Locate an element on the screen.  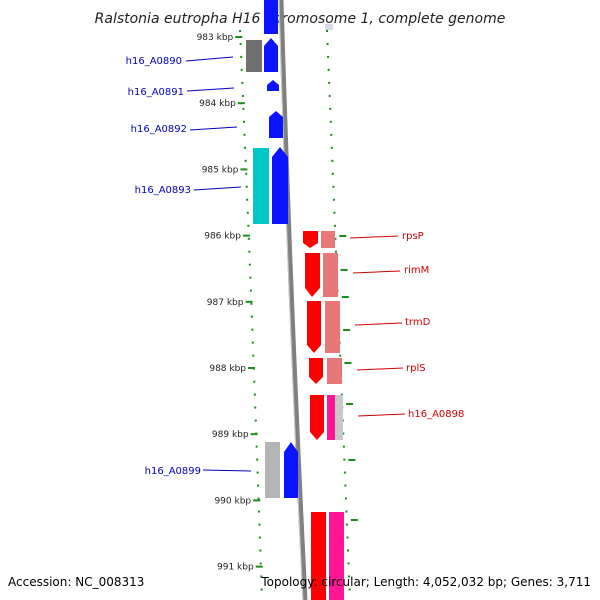
leader-a0893 is located at coordinates (217, 188).